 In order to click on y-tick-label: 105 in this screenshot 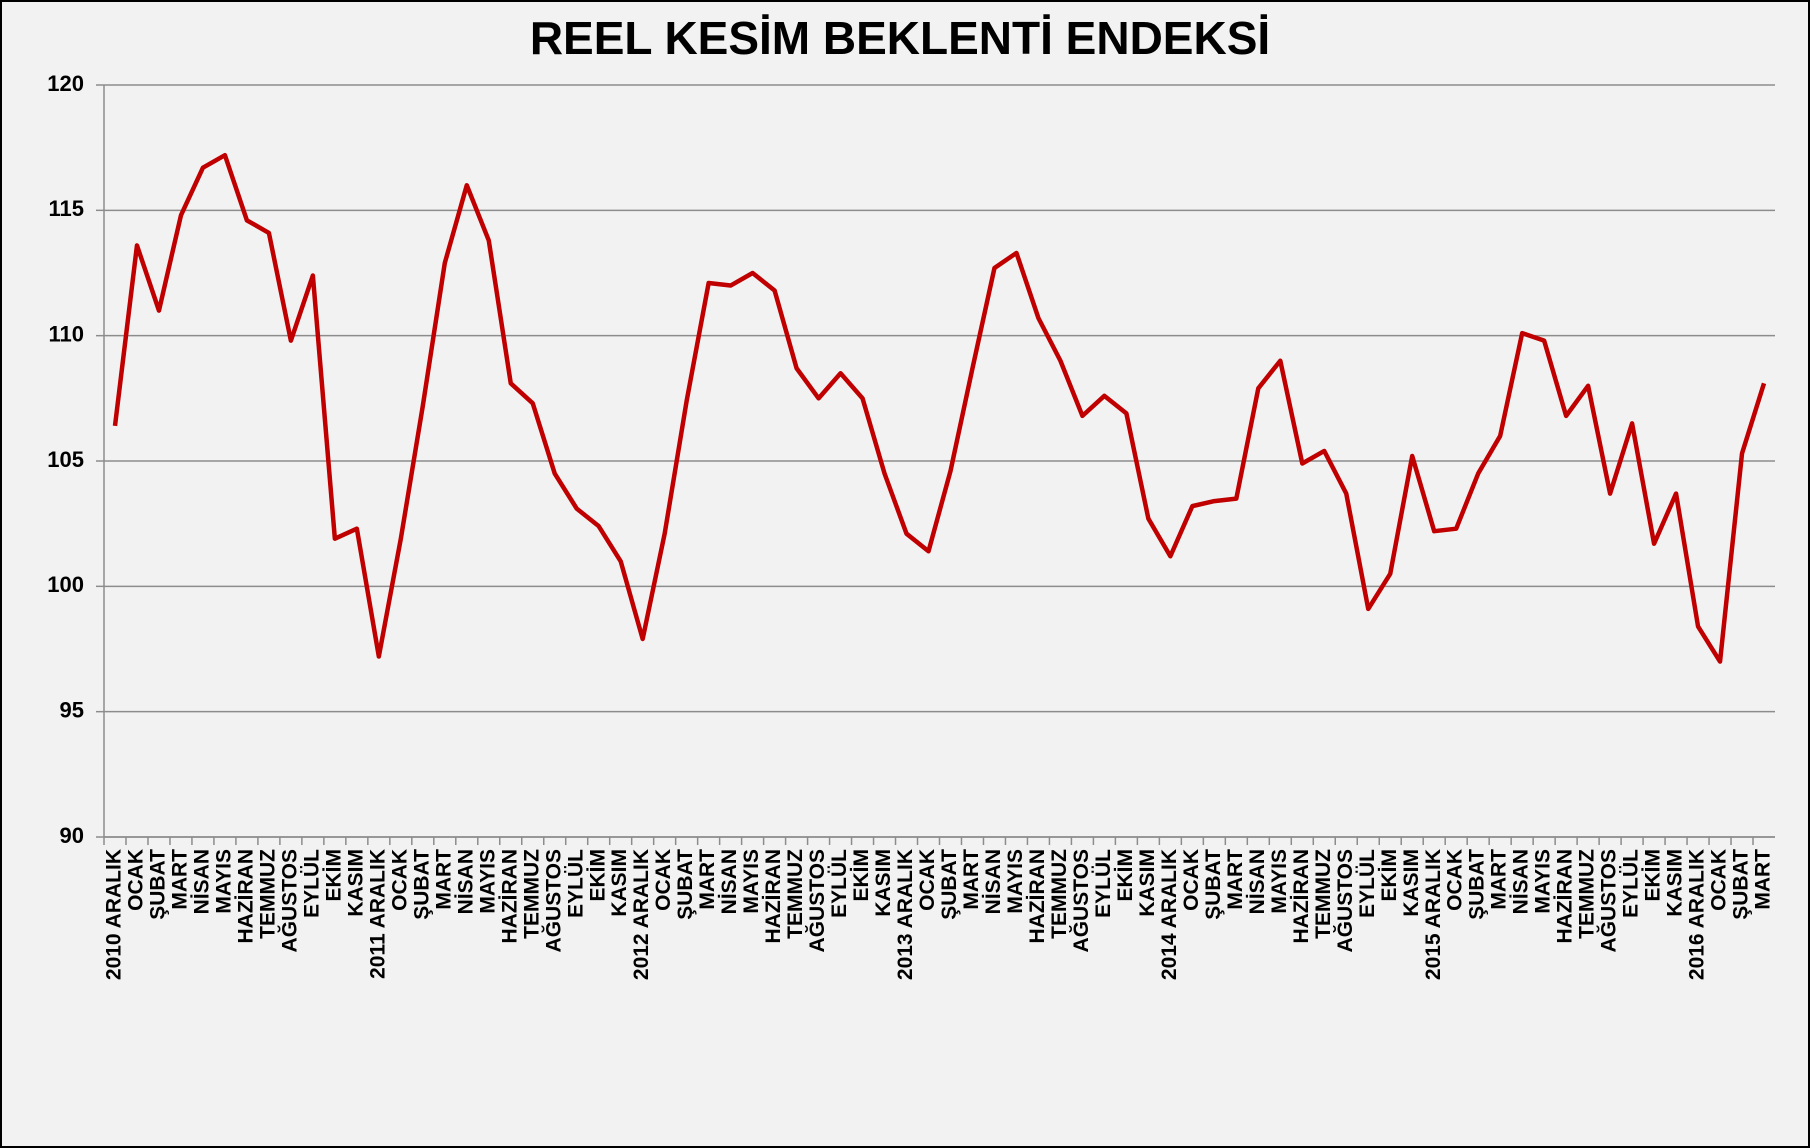, I will do `click(65, 459)`.